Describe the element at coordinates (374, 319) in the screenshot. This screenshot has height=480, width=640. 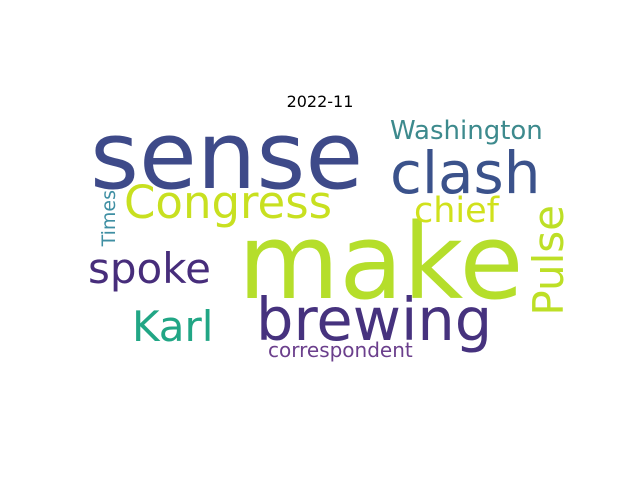
I see `word-brewing: brewing` at that location.